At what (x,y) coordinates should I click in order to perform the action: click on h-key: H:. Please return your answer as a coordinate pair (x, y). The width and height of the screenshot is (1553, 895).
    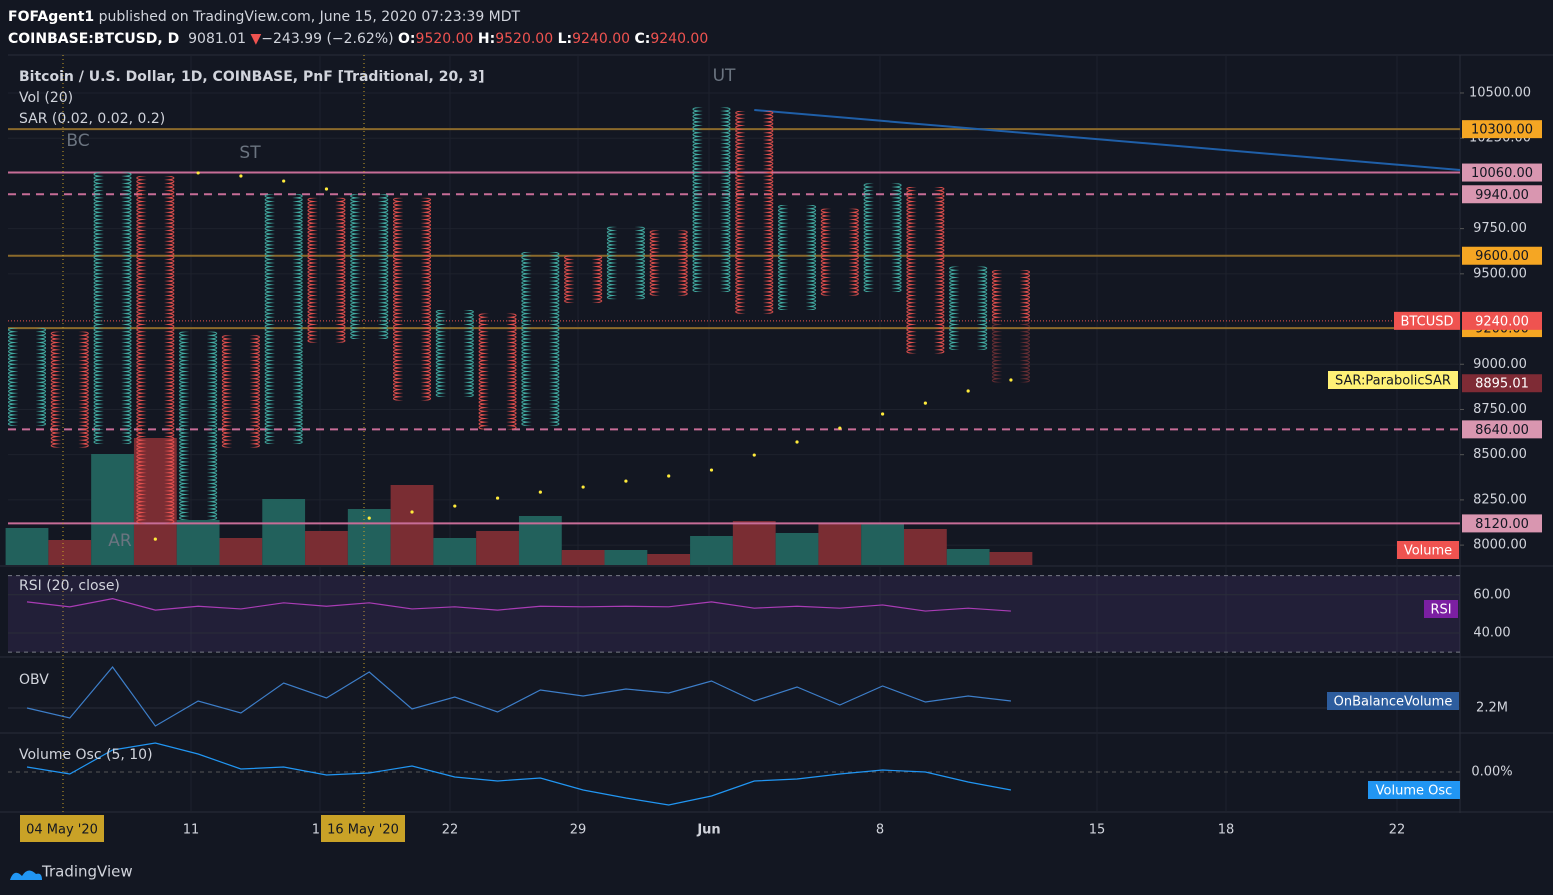
    Looking at the image, I should click on (486, 39).